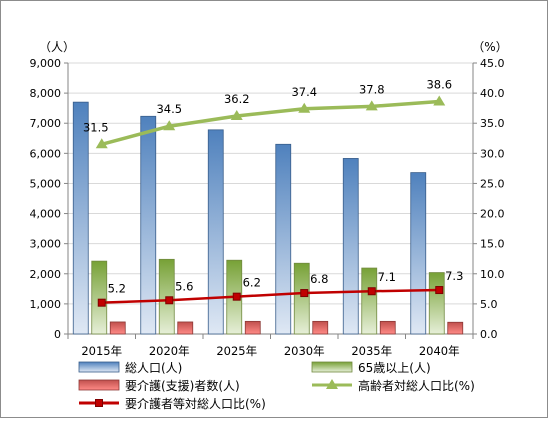 The height and width of the screenshot is (421, 548). Describe the element at coordinates (46, 214) in the screenshot. I see `y-left-tick-label: 4,000` at that location.